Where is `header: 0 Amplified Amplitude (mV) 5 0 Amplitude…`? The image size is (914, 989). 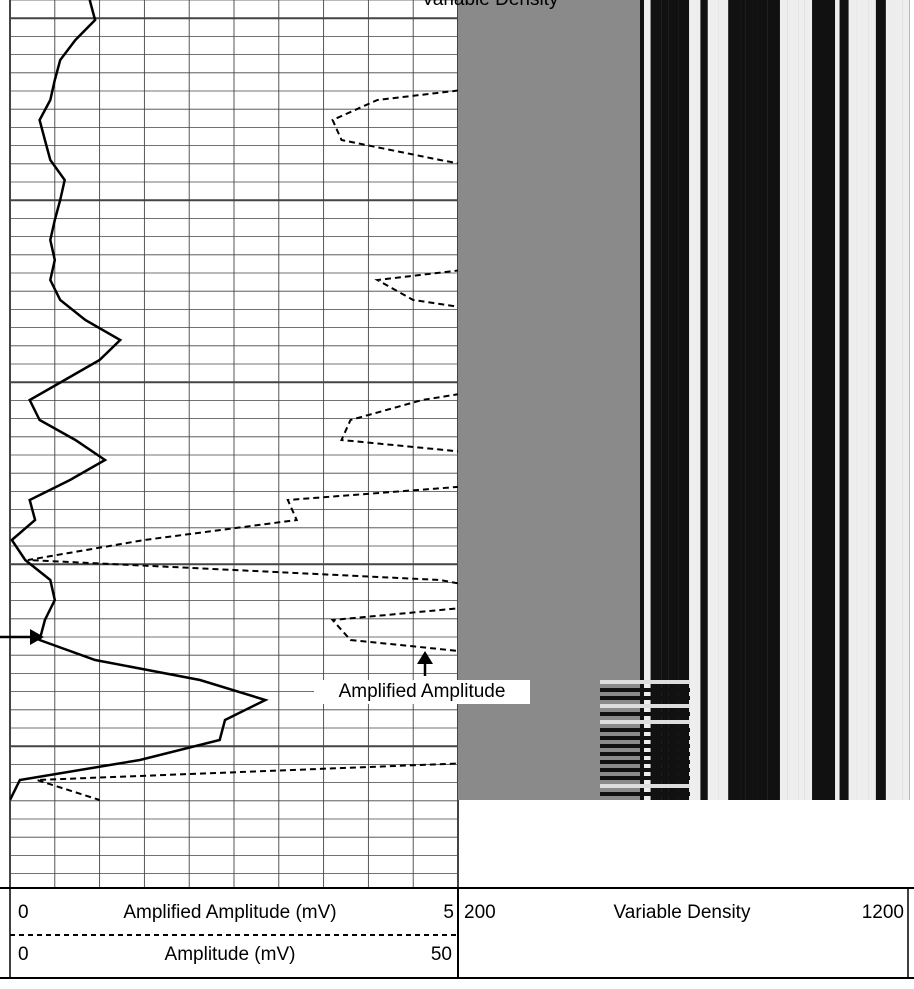 header: 0 Amplified Amplitude (mV) 5 0 Amplitude… is located at coordinates (457, 937).